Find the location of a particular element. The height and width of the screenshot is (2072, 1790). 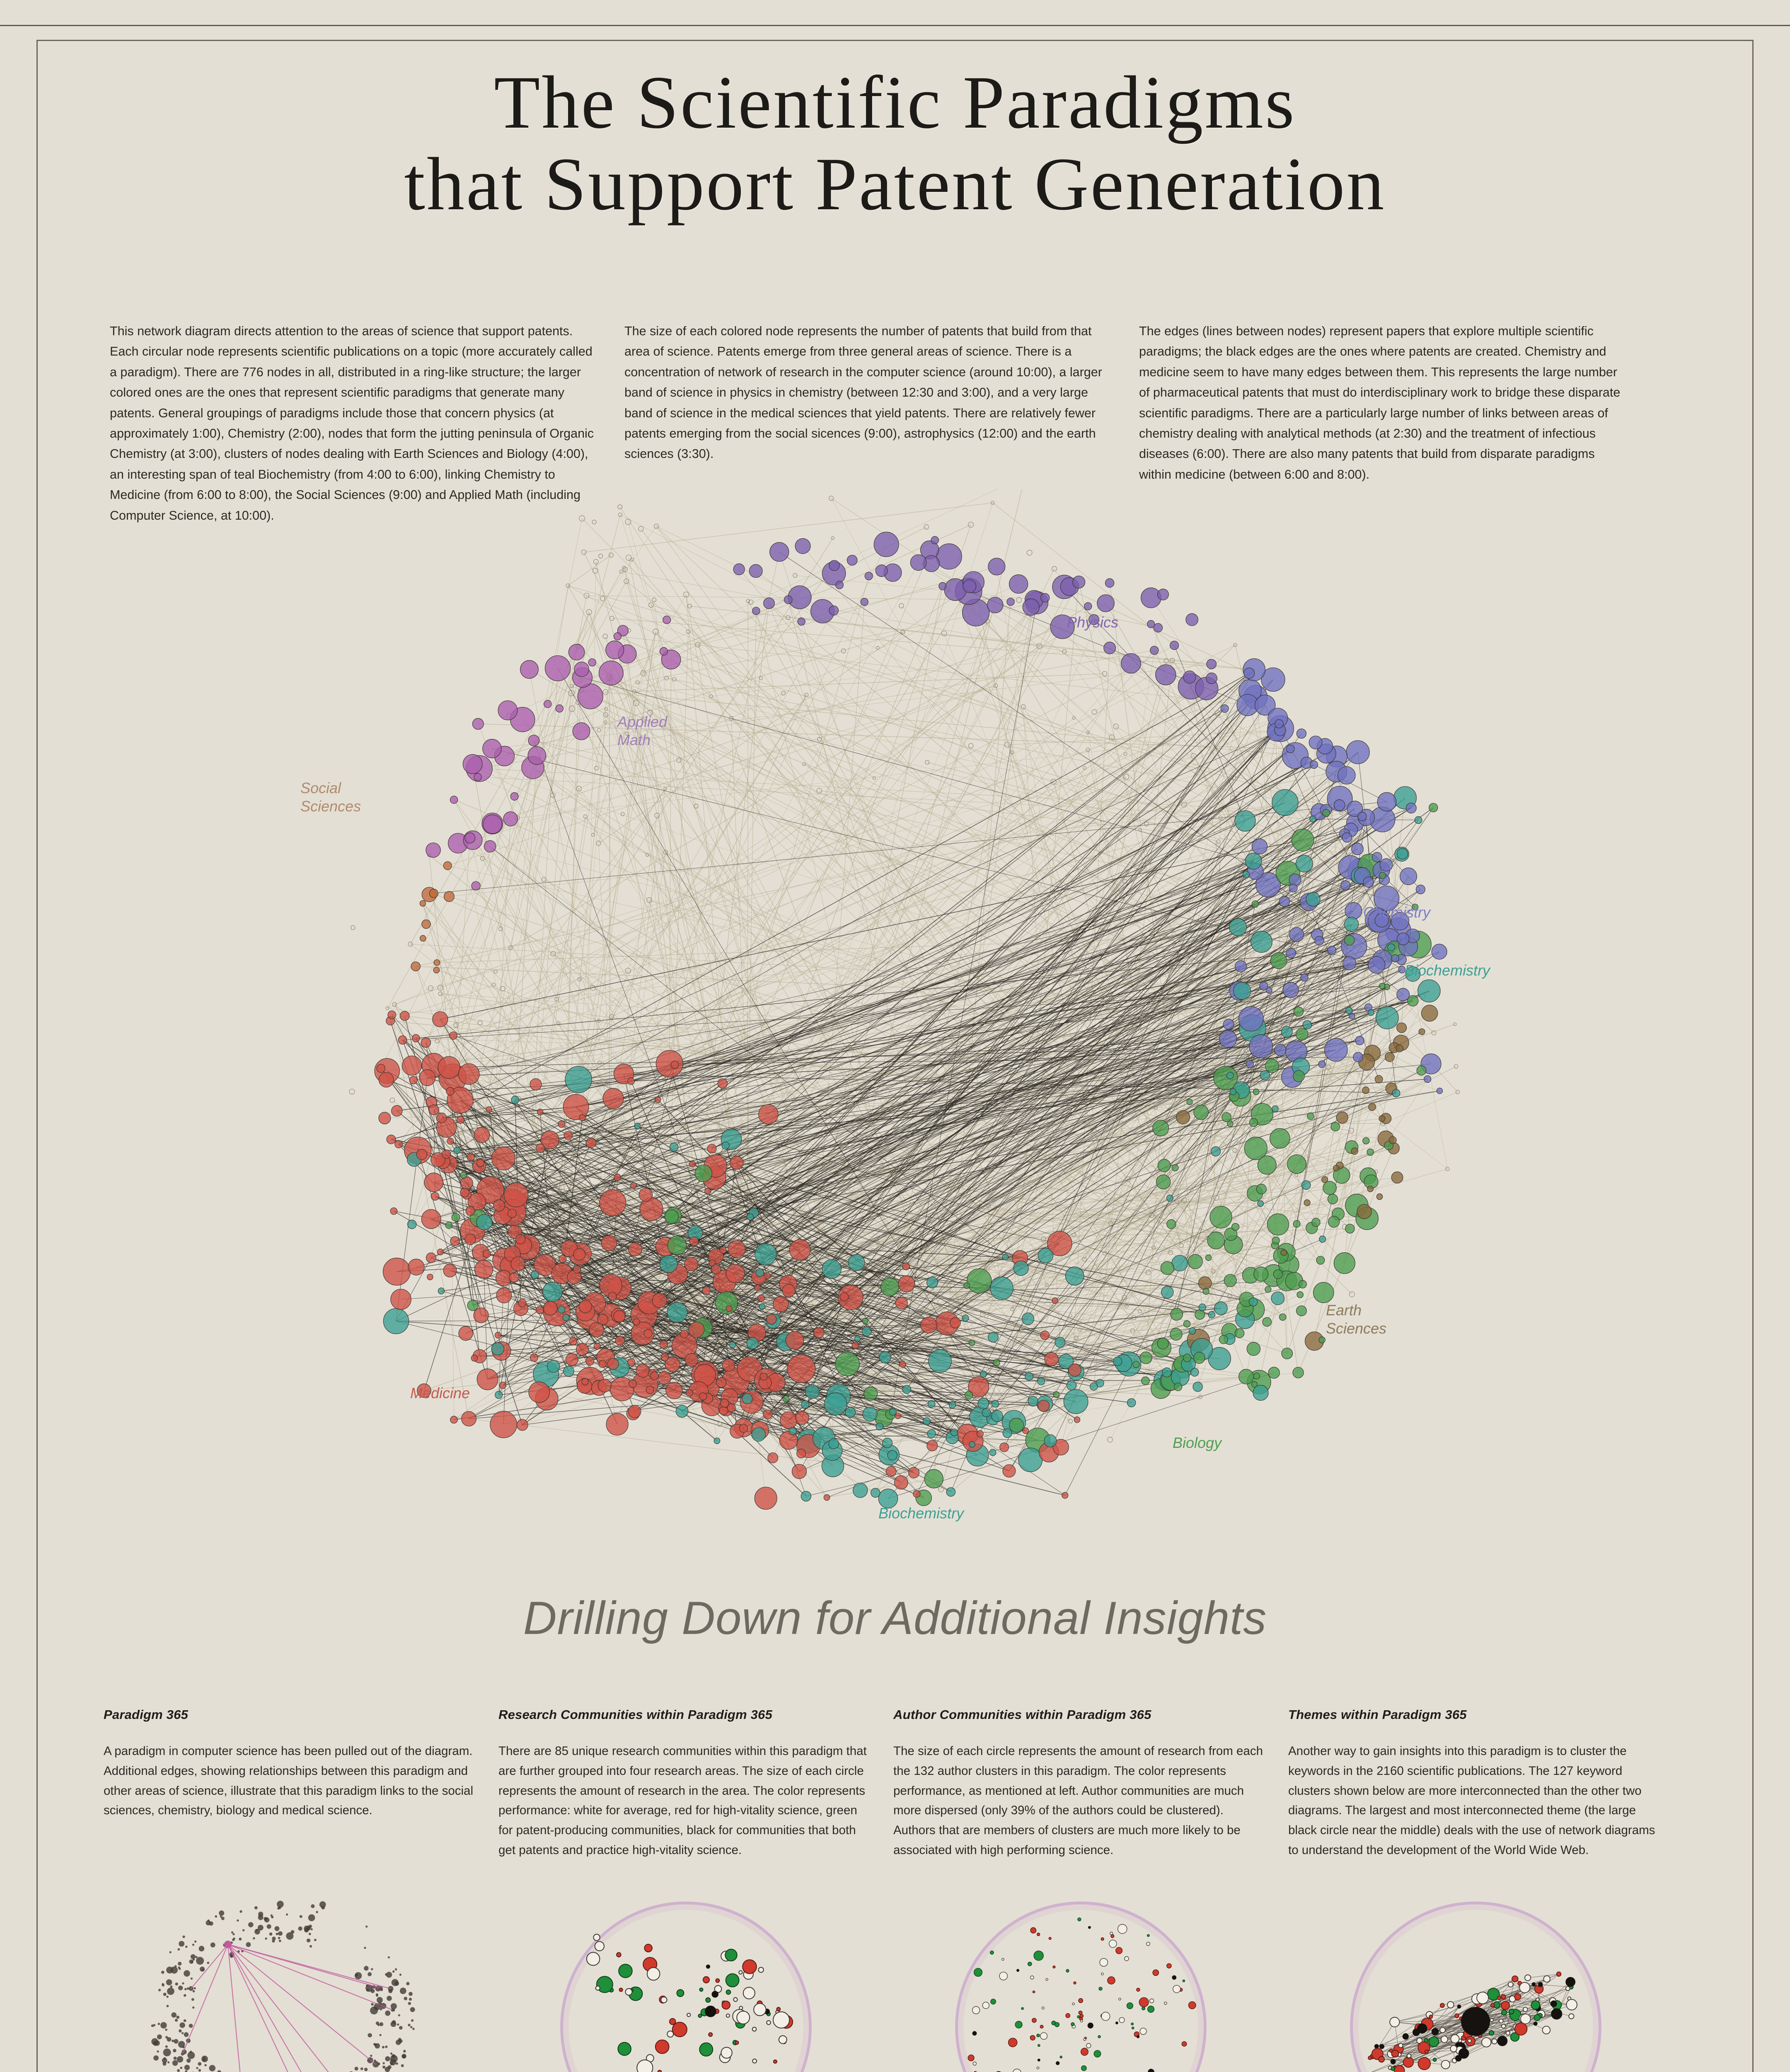

title-line-2: that Support Patent Generation is located at coordinates (895, 184).